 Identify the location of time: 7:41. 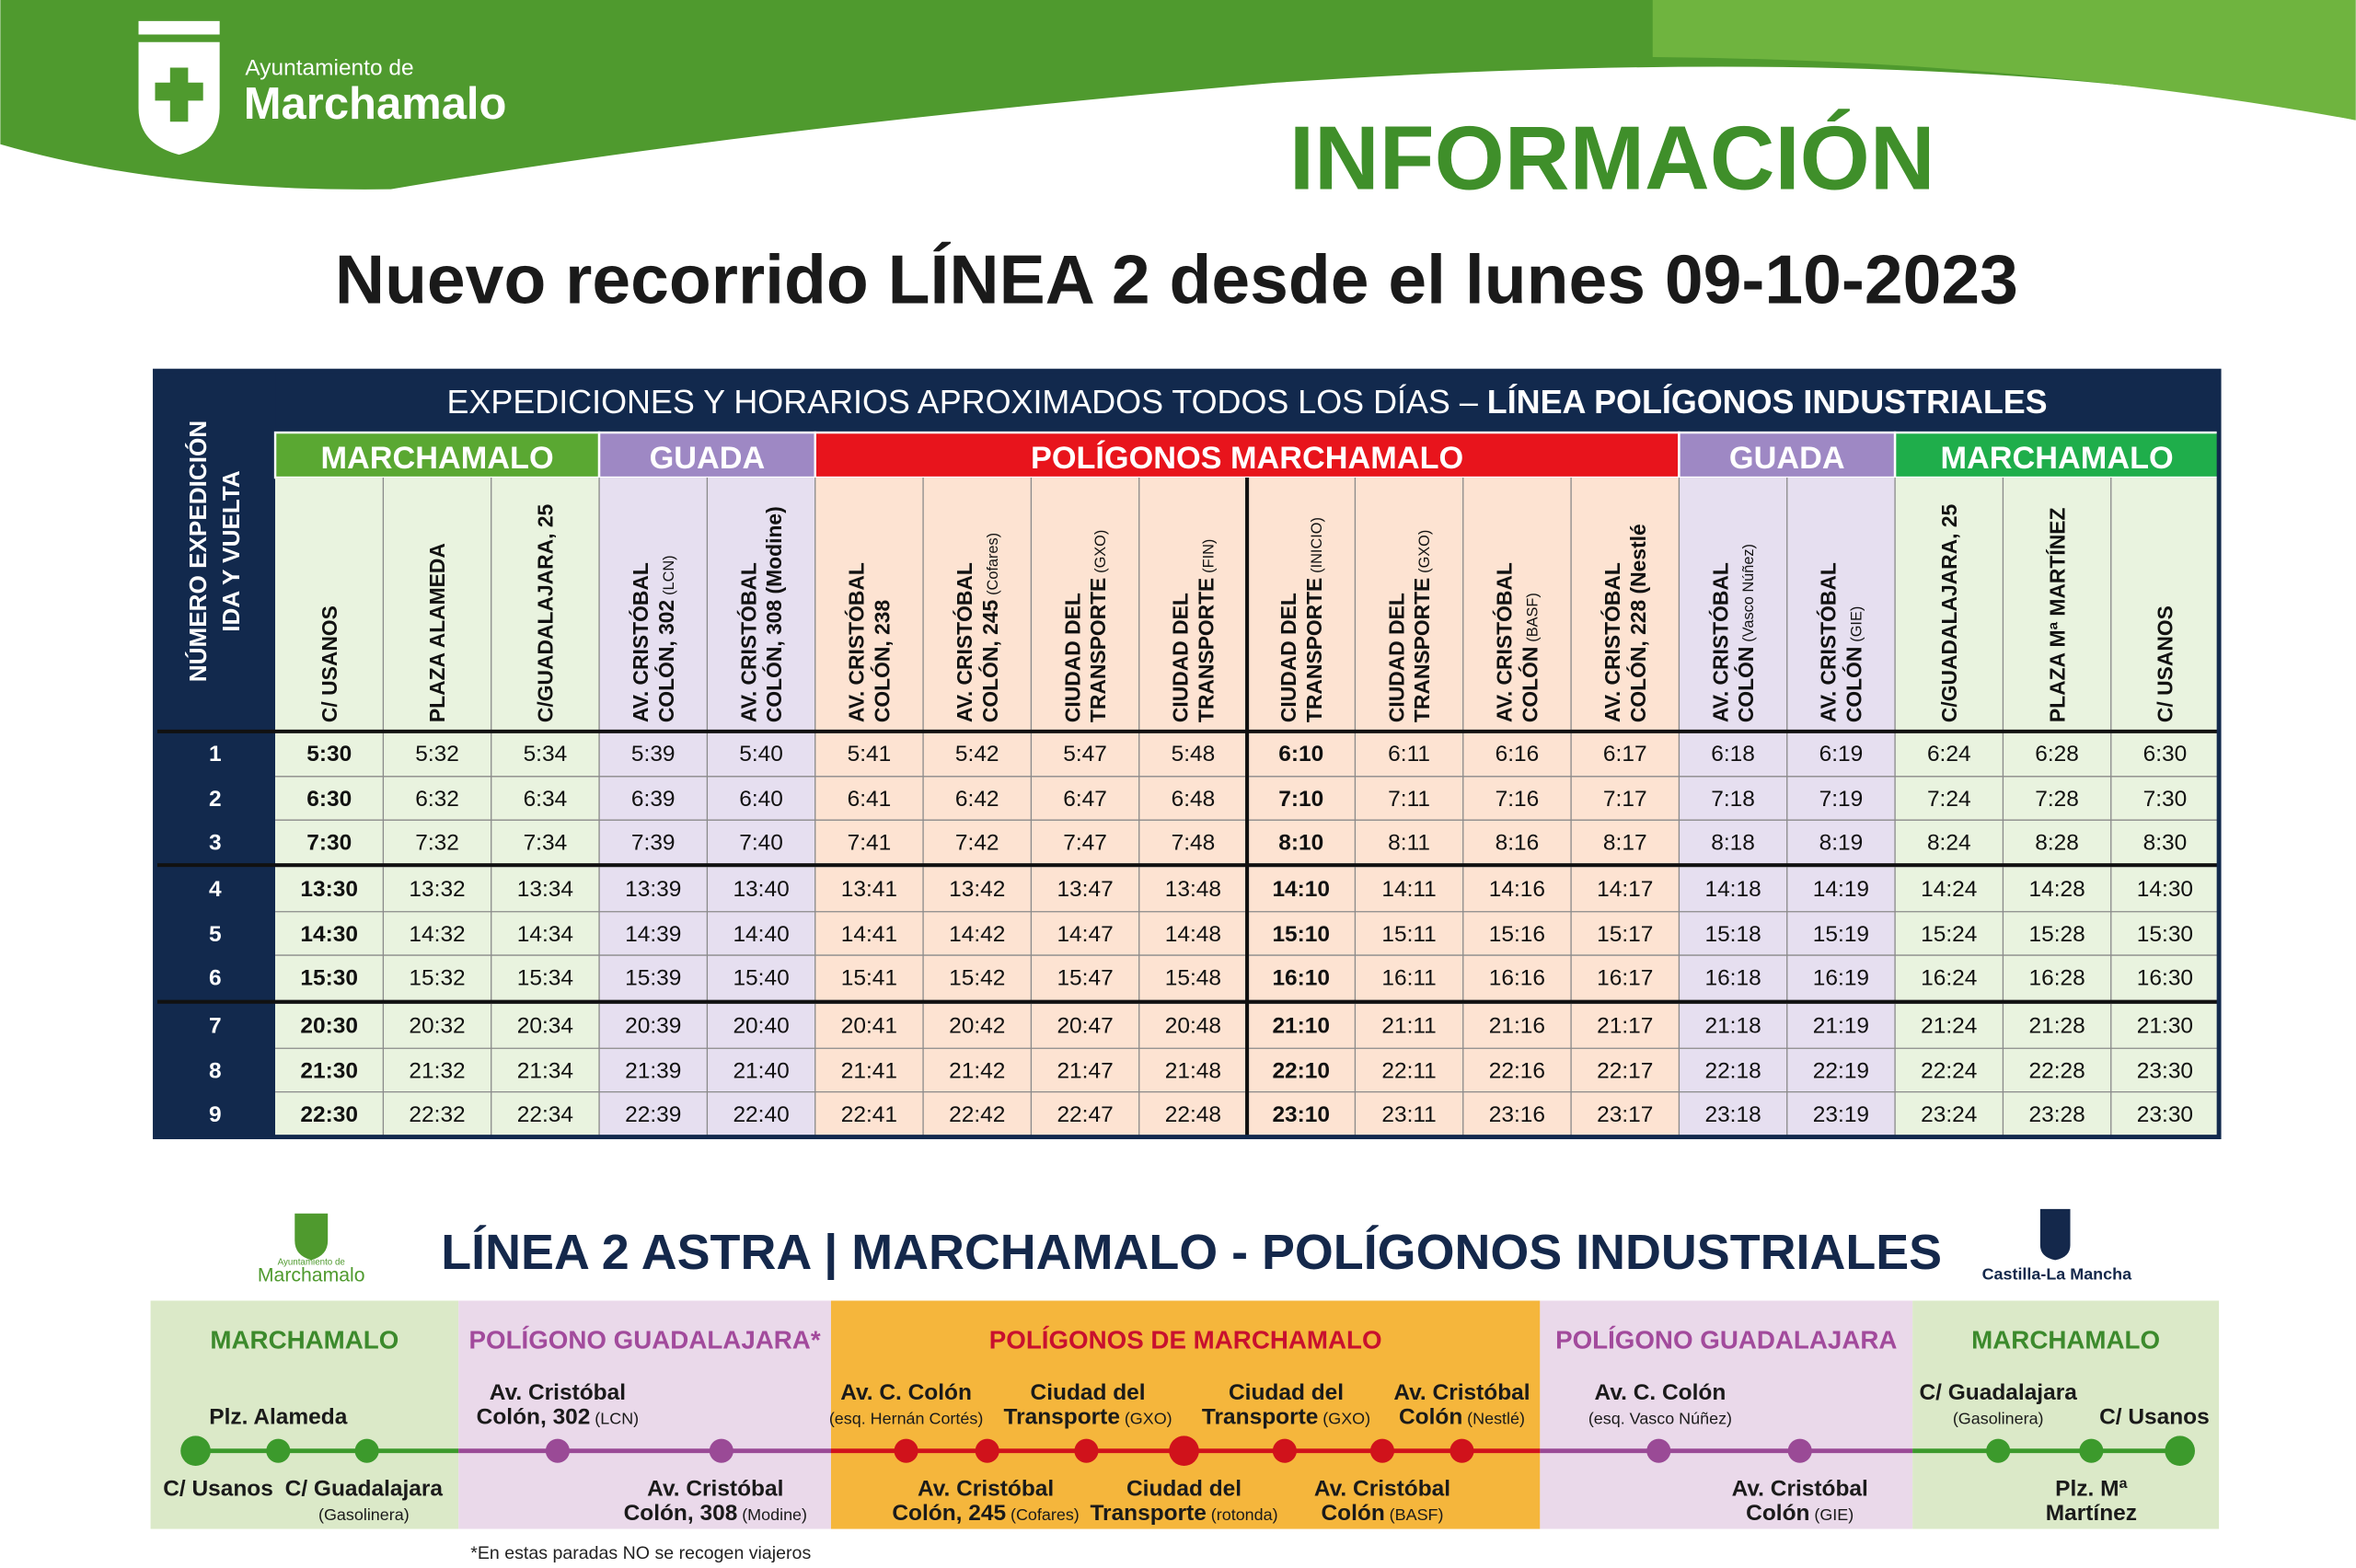
(870, 842).